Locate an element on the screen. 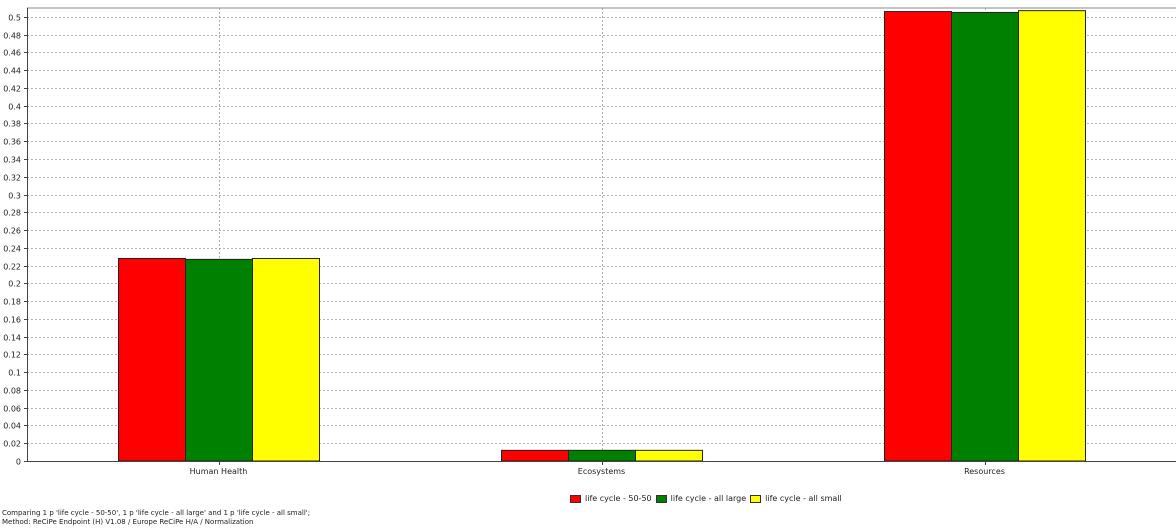 The height and width of the screenshot is (529, 1176). y-tick-label: 0.22 is located at coordinates (12, 267).